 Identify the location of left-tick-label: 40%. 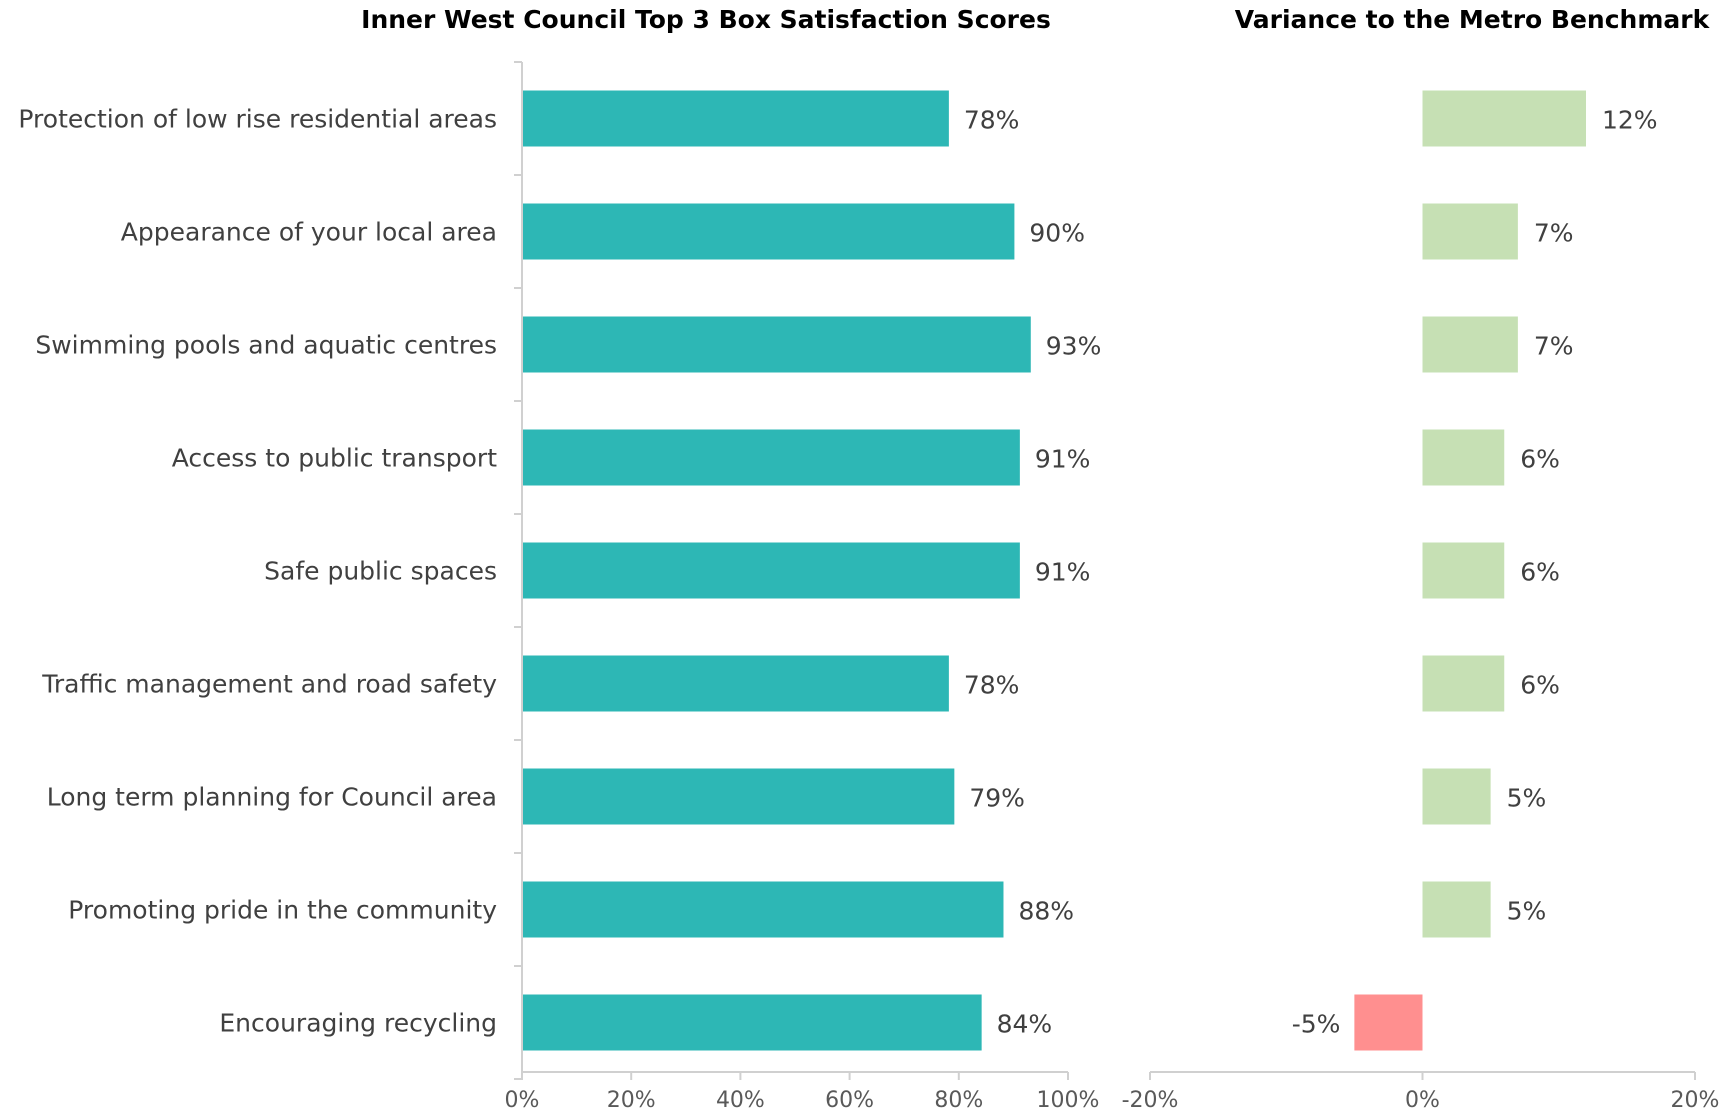
(740, 1100).